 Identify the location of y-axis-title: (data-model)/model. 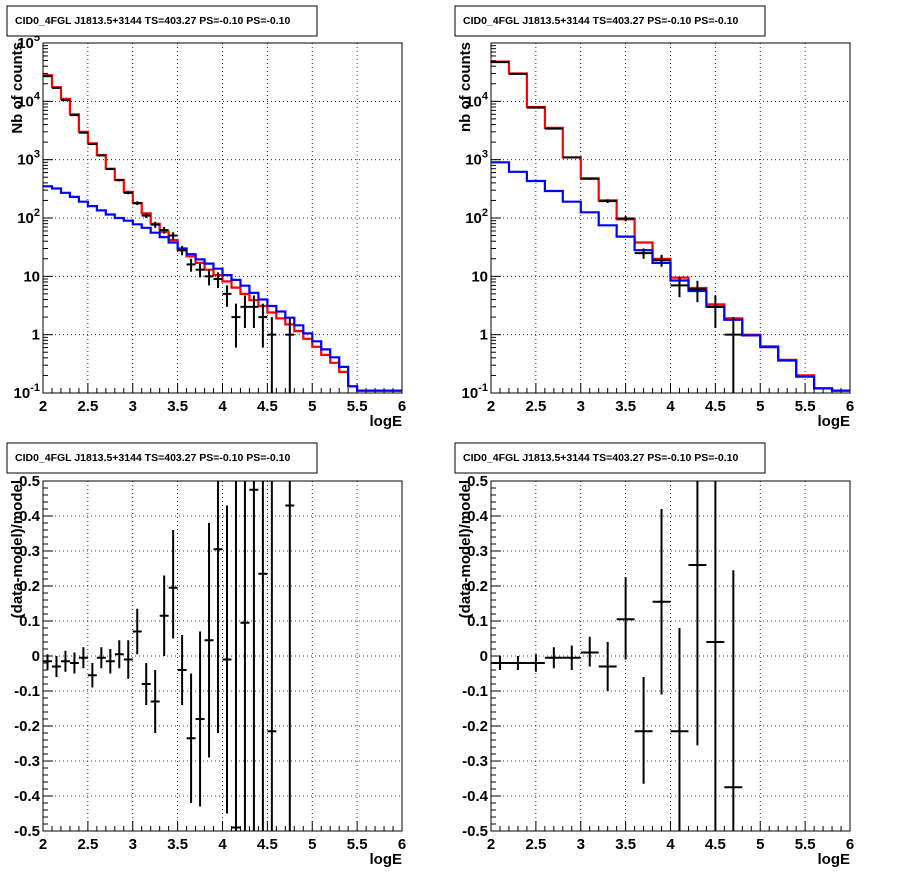
(465, 549).